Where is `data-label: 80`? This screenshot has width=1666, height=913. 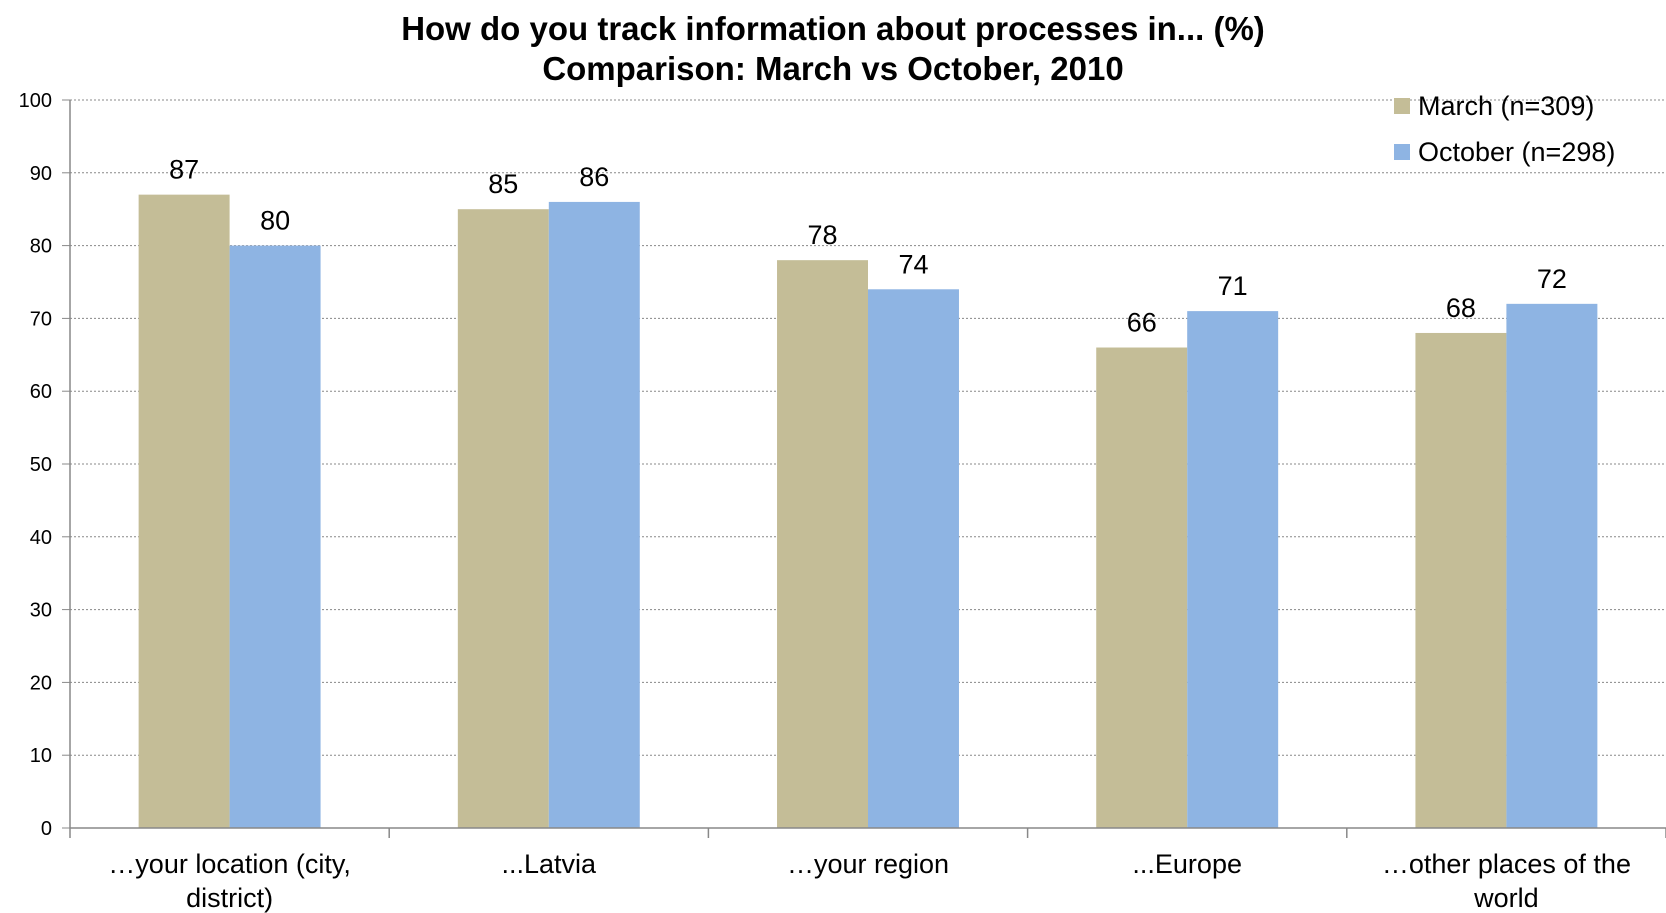 data-label: 80 is located at coordinates (275, 221).